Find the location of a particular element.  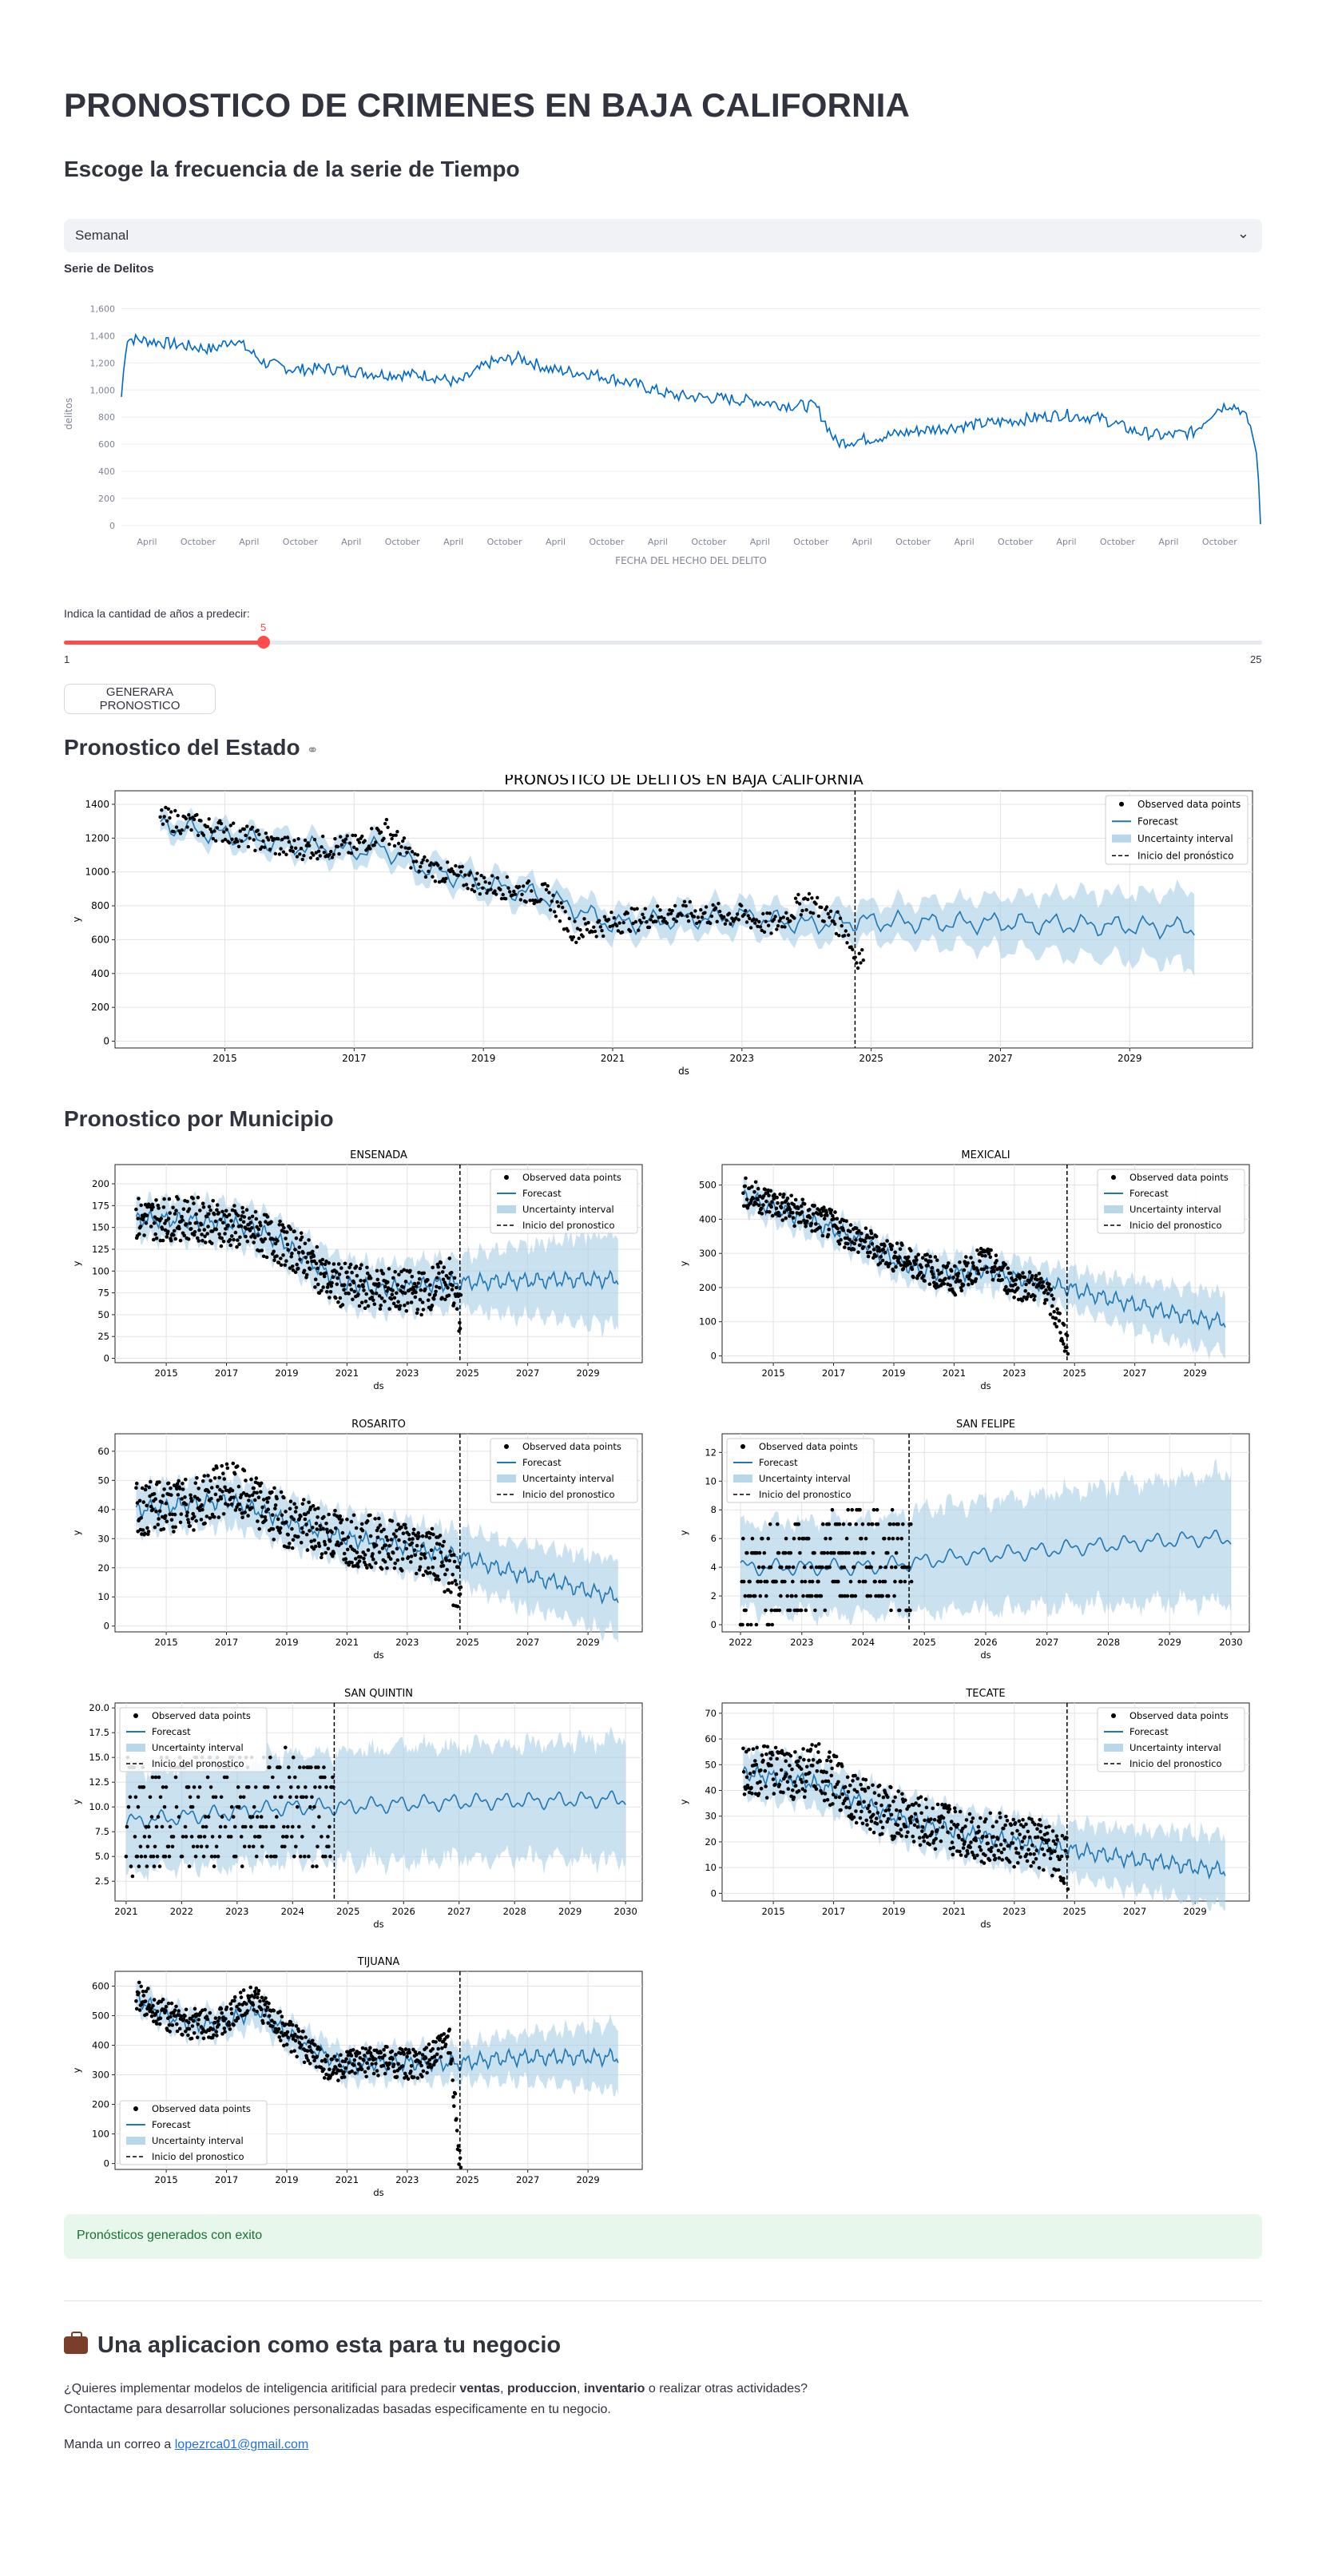

x-tick-label: 2029 is located at coordinates (587, 1373).